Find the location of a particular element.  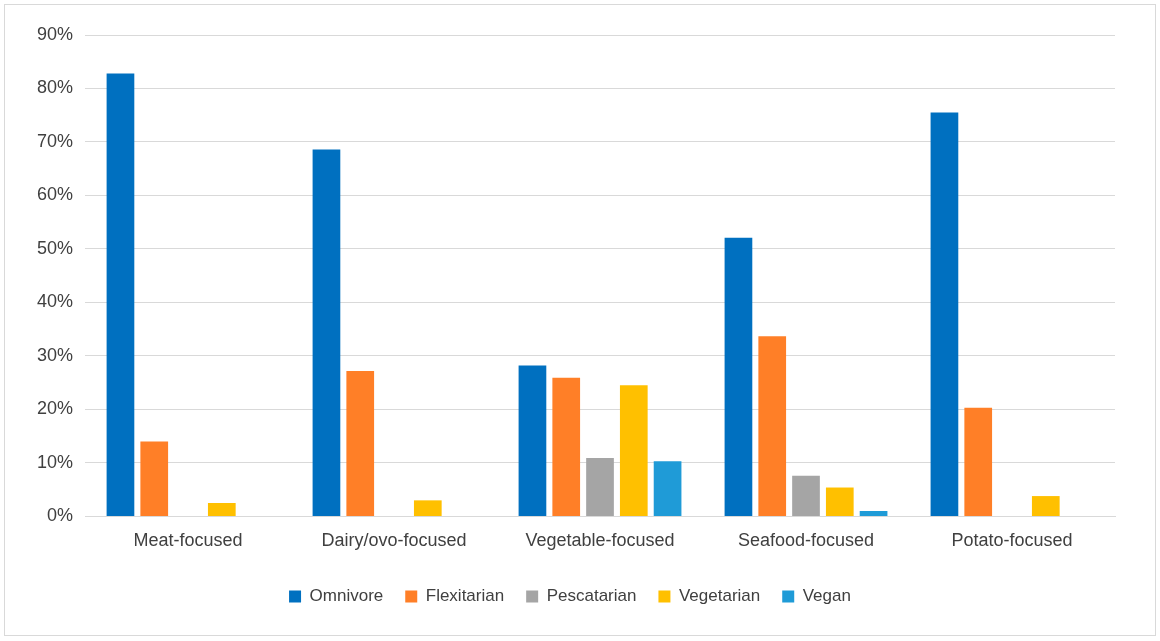

y-tick-label: 20% is located at coordinates (55, 408).